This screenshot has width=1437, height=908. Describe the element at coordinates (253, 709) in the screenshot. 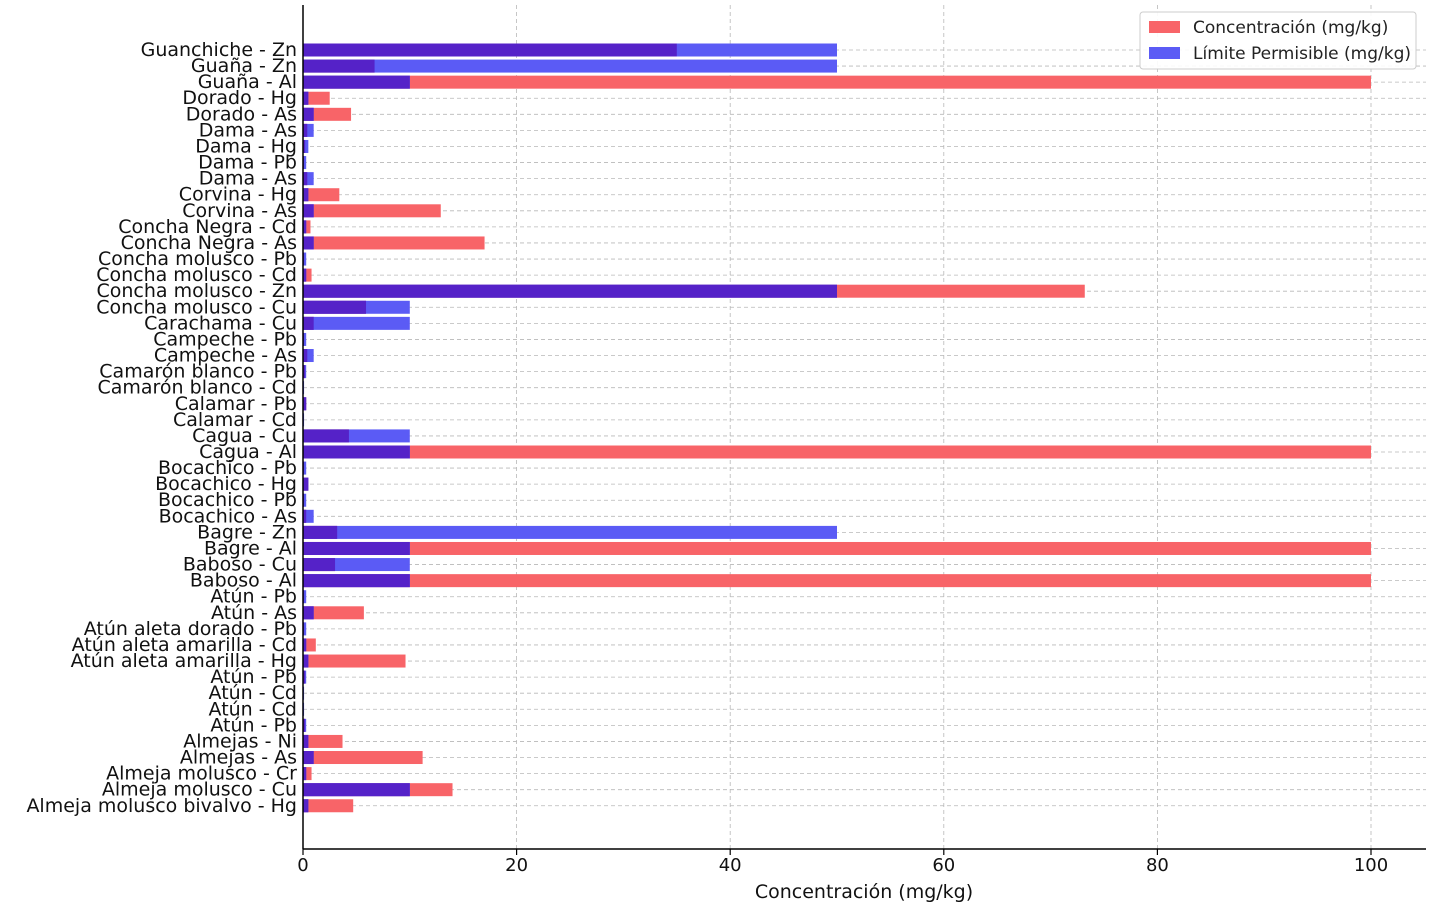

I see `y-tick-label: Atún - Cd` at that location.